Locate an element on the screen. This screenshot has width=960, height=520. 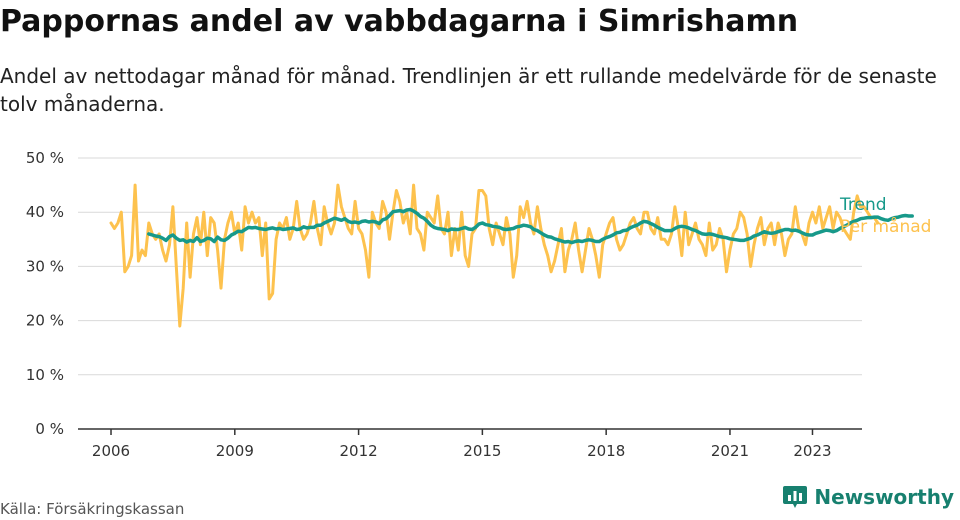
legend-label-trend: Trend is located at coordinates (863, 205).